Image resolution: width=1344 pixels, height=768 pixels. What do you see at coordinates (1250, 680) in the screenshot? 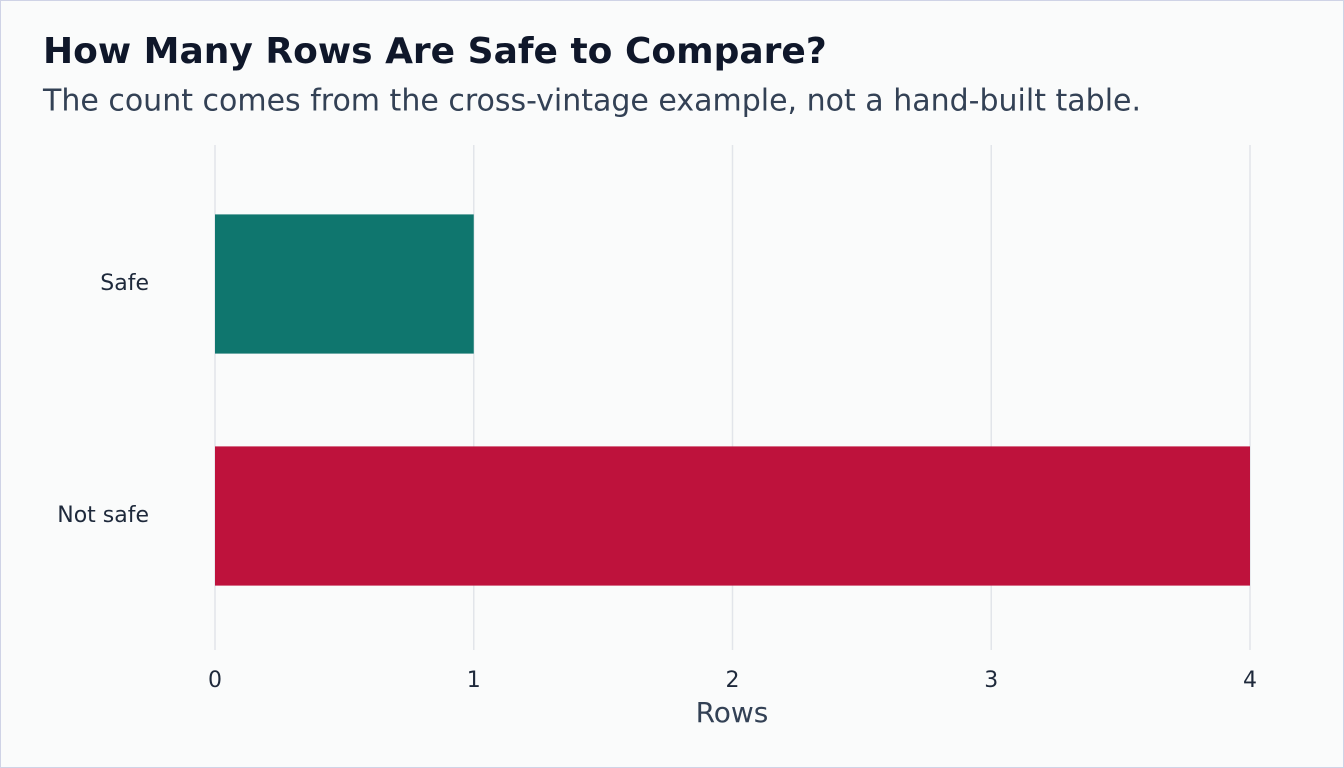
I see `x-tick-label: 4` at bounding box center [1250, 680].